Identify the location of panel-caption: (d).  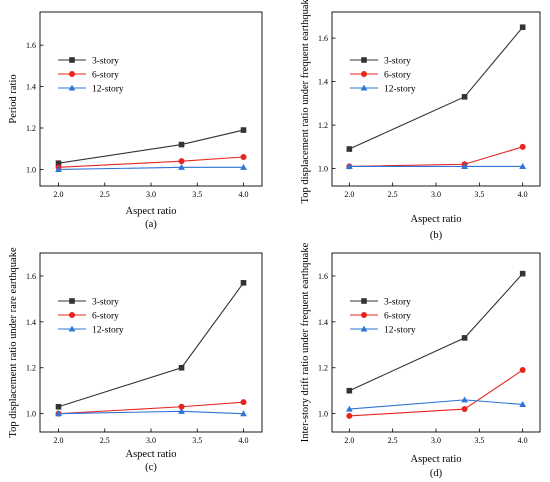
(436, 473).